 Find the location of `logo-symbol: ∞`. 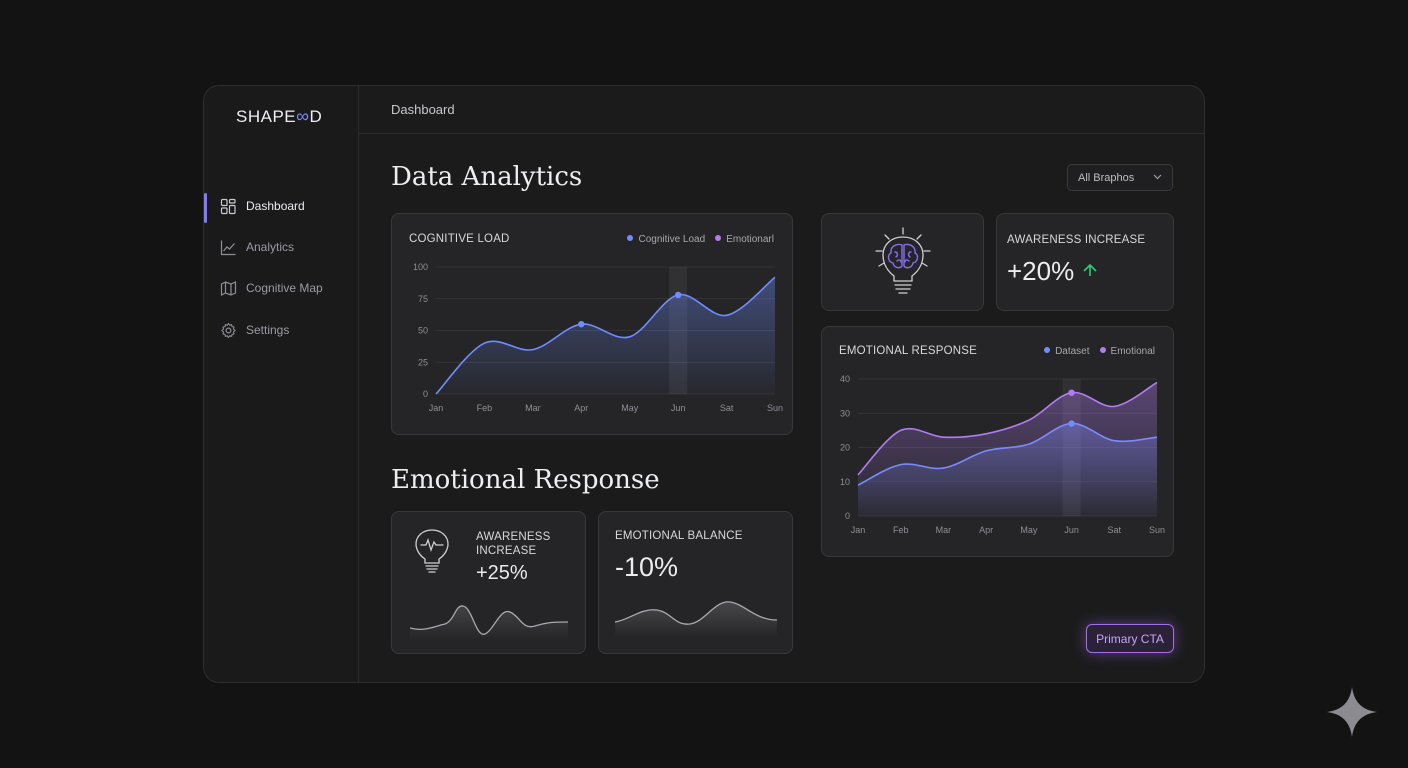

logo-symbol: ∞ is located at coordinates (303, 116).